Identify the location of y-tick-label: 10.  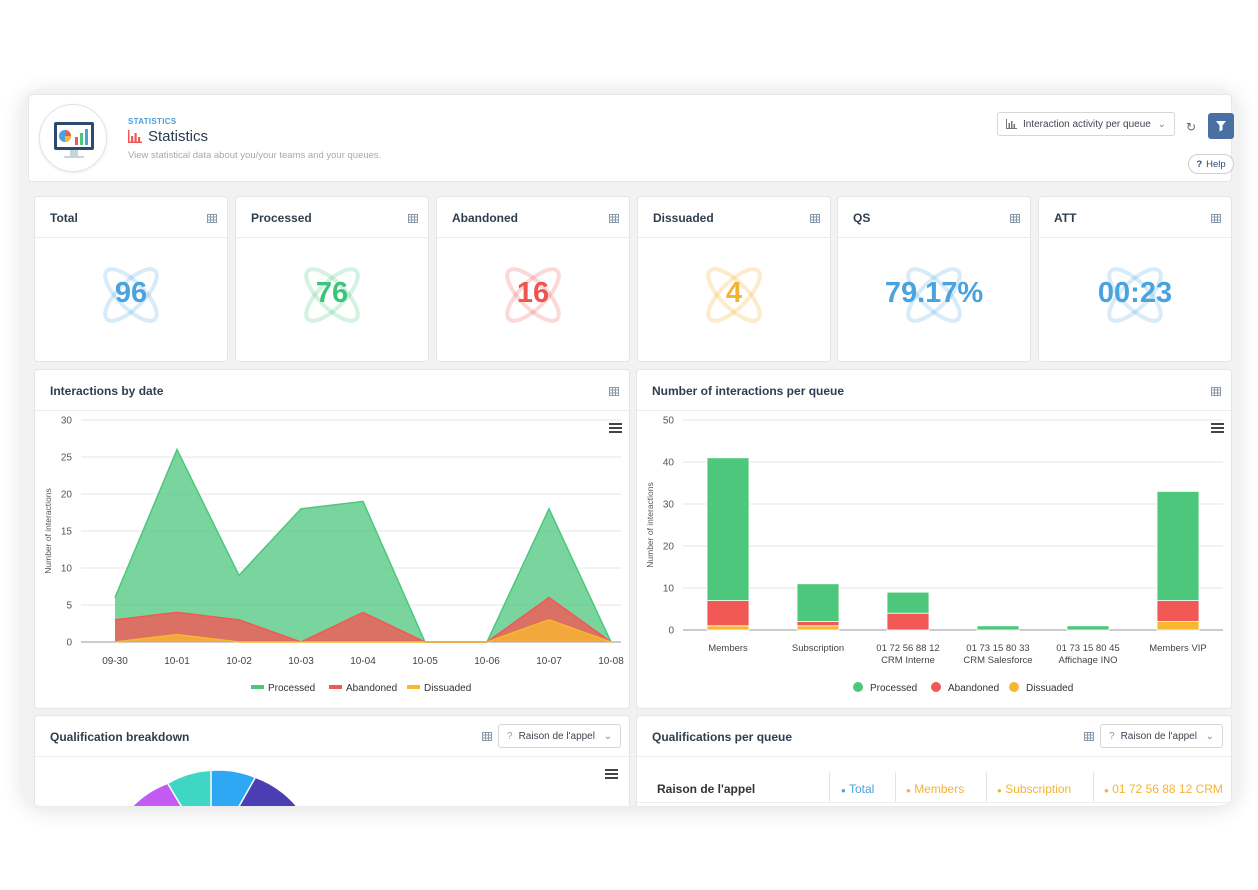
(67, 569).